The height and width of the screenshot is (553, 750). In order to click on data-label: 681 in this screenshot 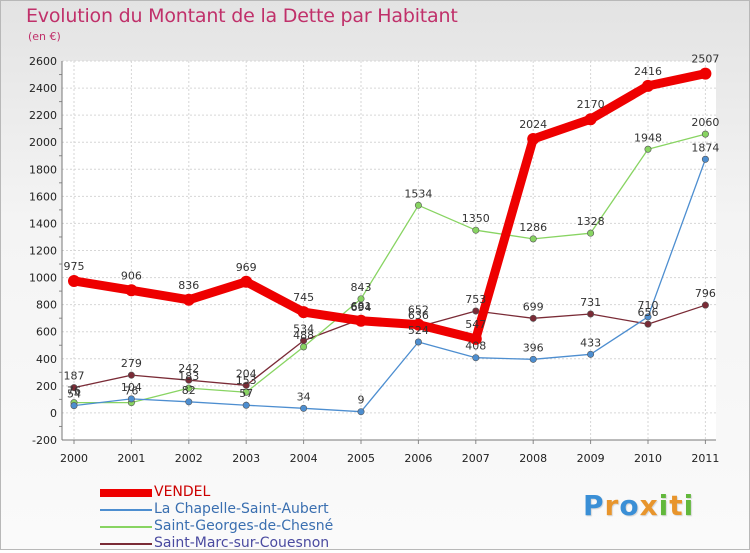, I will do `click(361, 306)`.